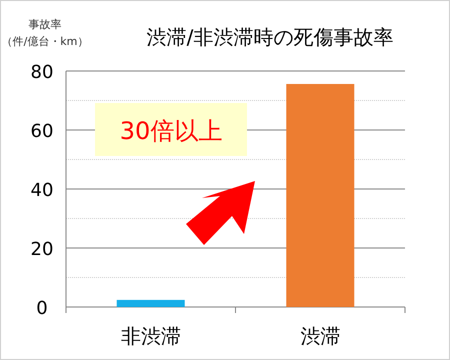 This screenshot has height=360, width=450. Describe the element at coordinates (270, 37) in the screenshot. I see `chart-title: 渋滞/非渋滞時の死傷事故率` at that location.